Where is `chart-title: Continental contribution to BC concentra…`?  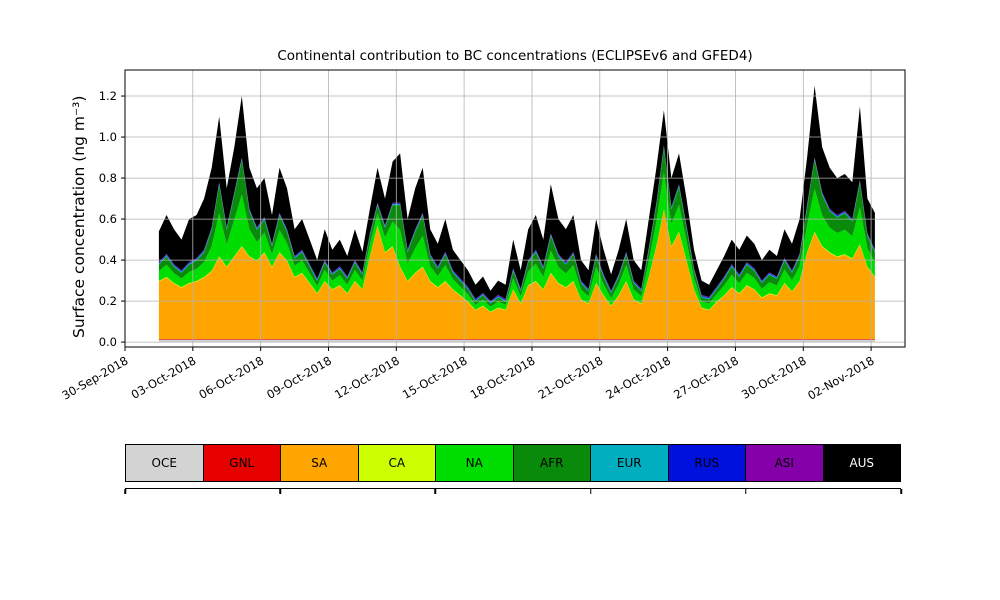
chart-title: Continental contribution to BC concentra… is located at coordinates (515, 56).